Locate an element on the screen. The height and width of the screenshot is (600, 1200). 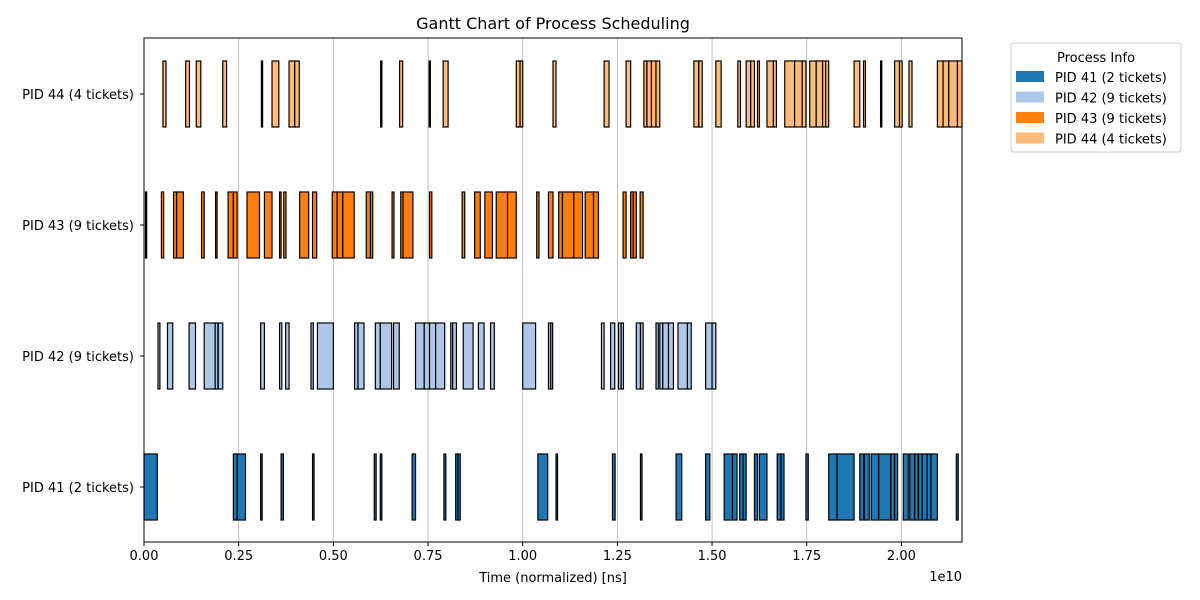
y-tick-label: PID 44 (4 tickets) is located at coordinates (78, 95).